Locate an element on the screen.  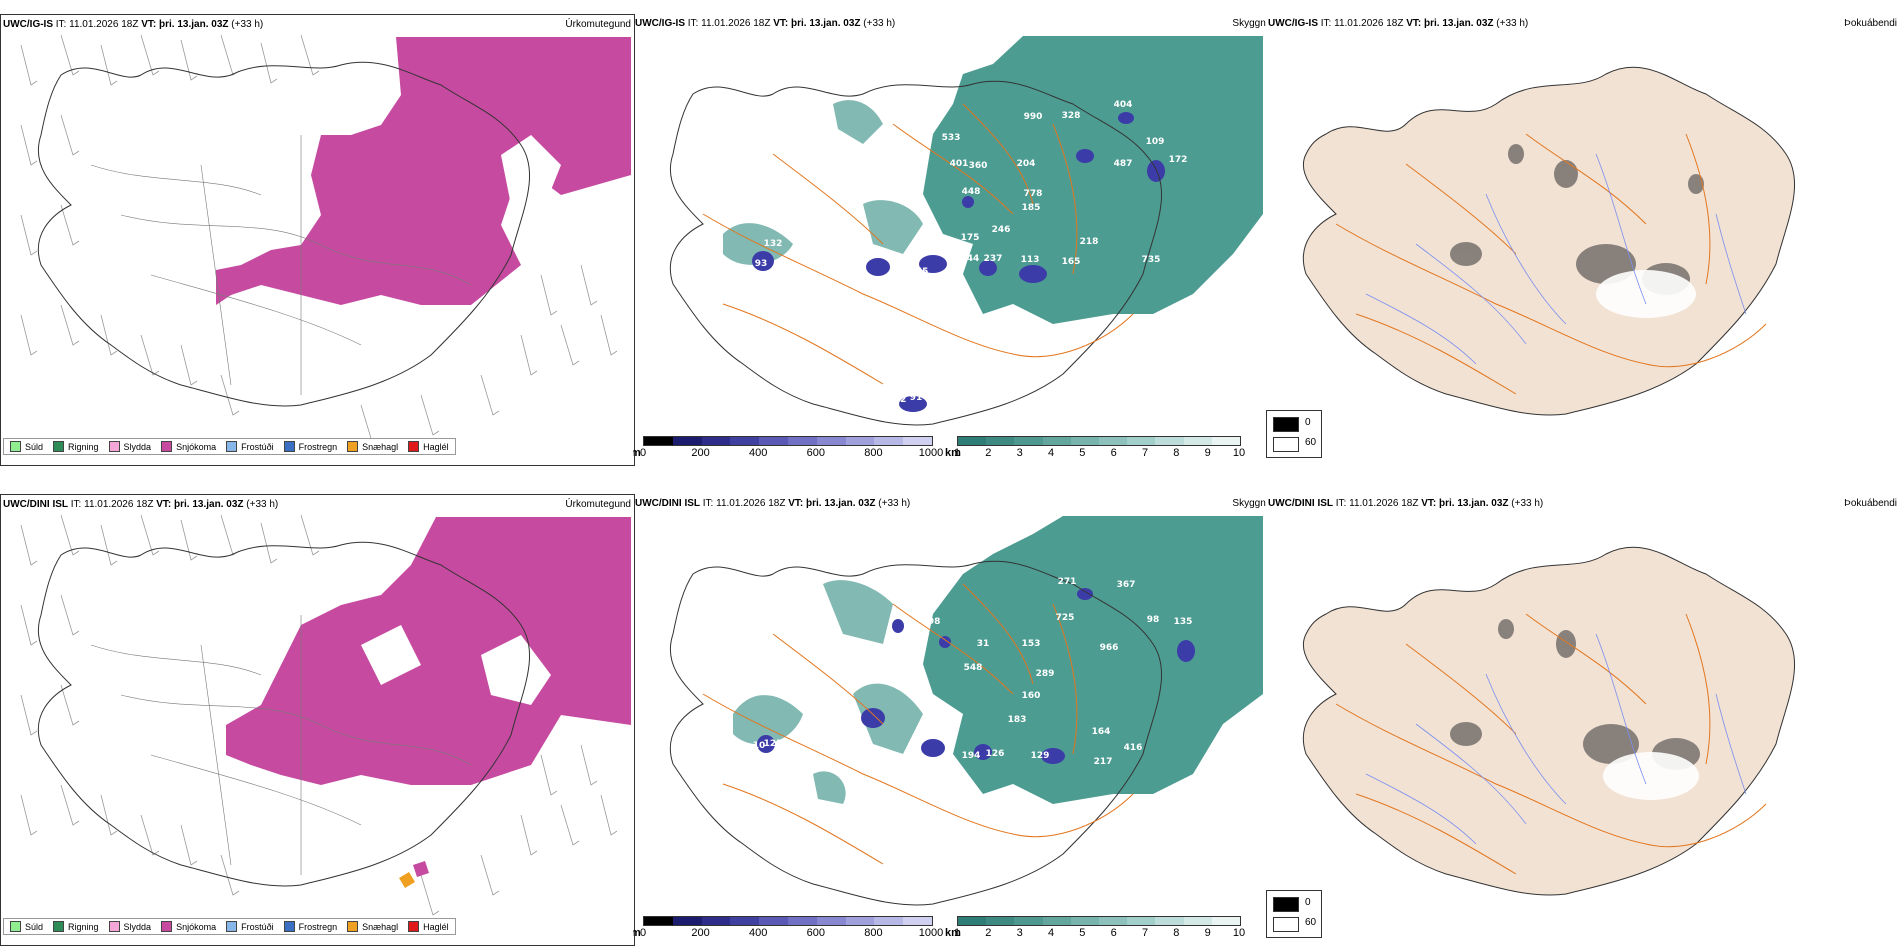
colorbar-unit: km is located at coordinates (953, 453).